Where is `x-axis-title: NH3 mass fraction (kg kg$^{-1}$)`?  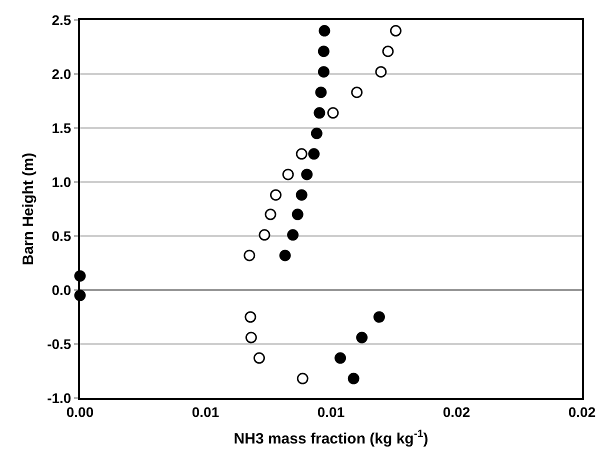
x-axis-title: NH3 mass fraction (kg kg$^{-1}$) is located at coordinates (331, 438).